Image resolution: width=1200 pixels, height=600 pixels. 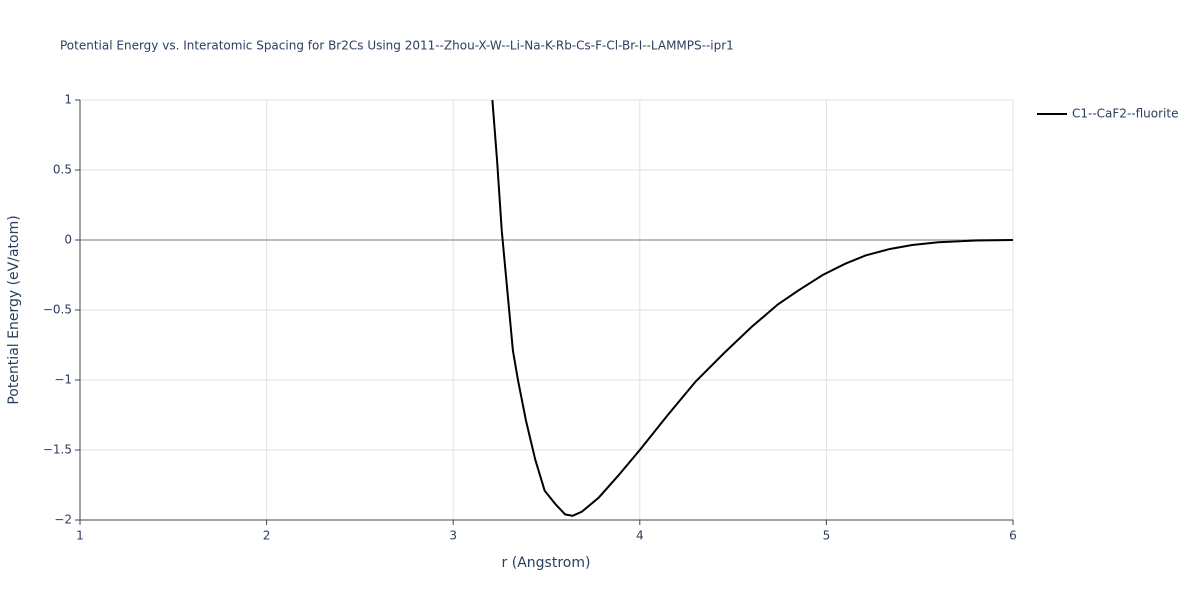 I want to click on x-tick-label: 2, so click(x=267, y=536).